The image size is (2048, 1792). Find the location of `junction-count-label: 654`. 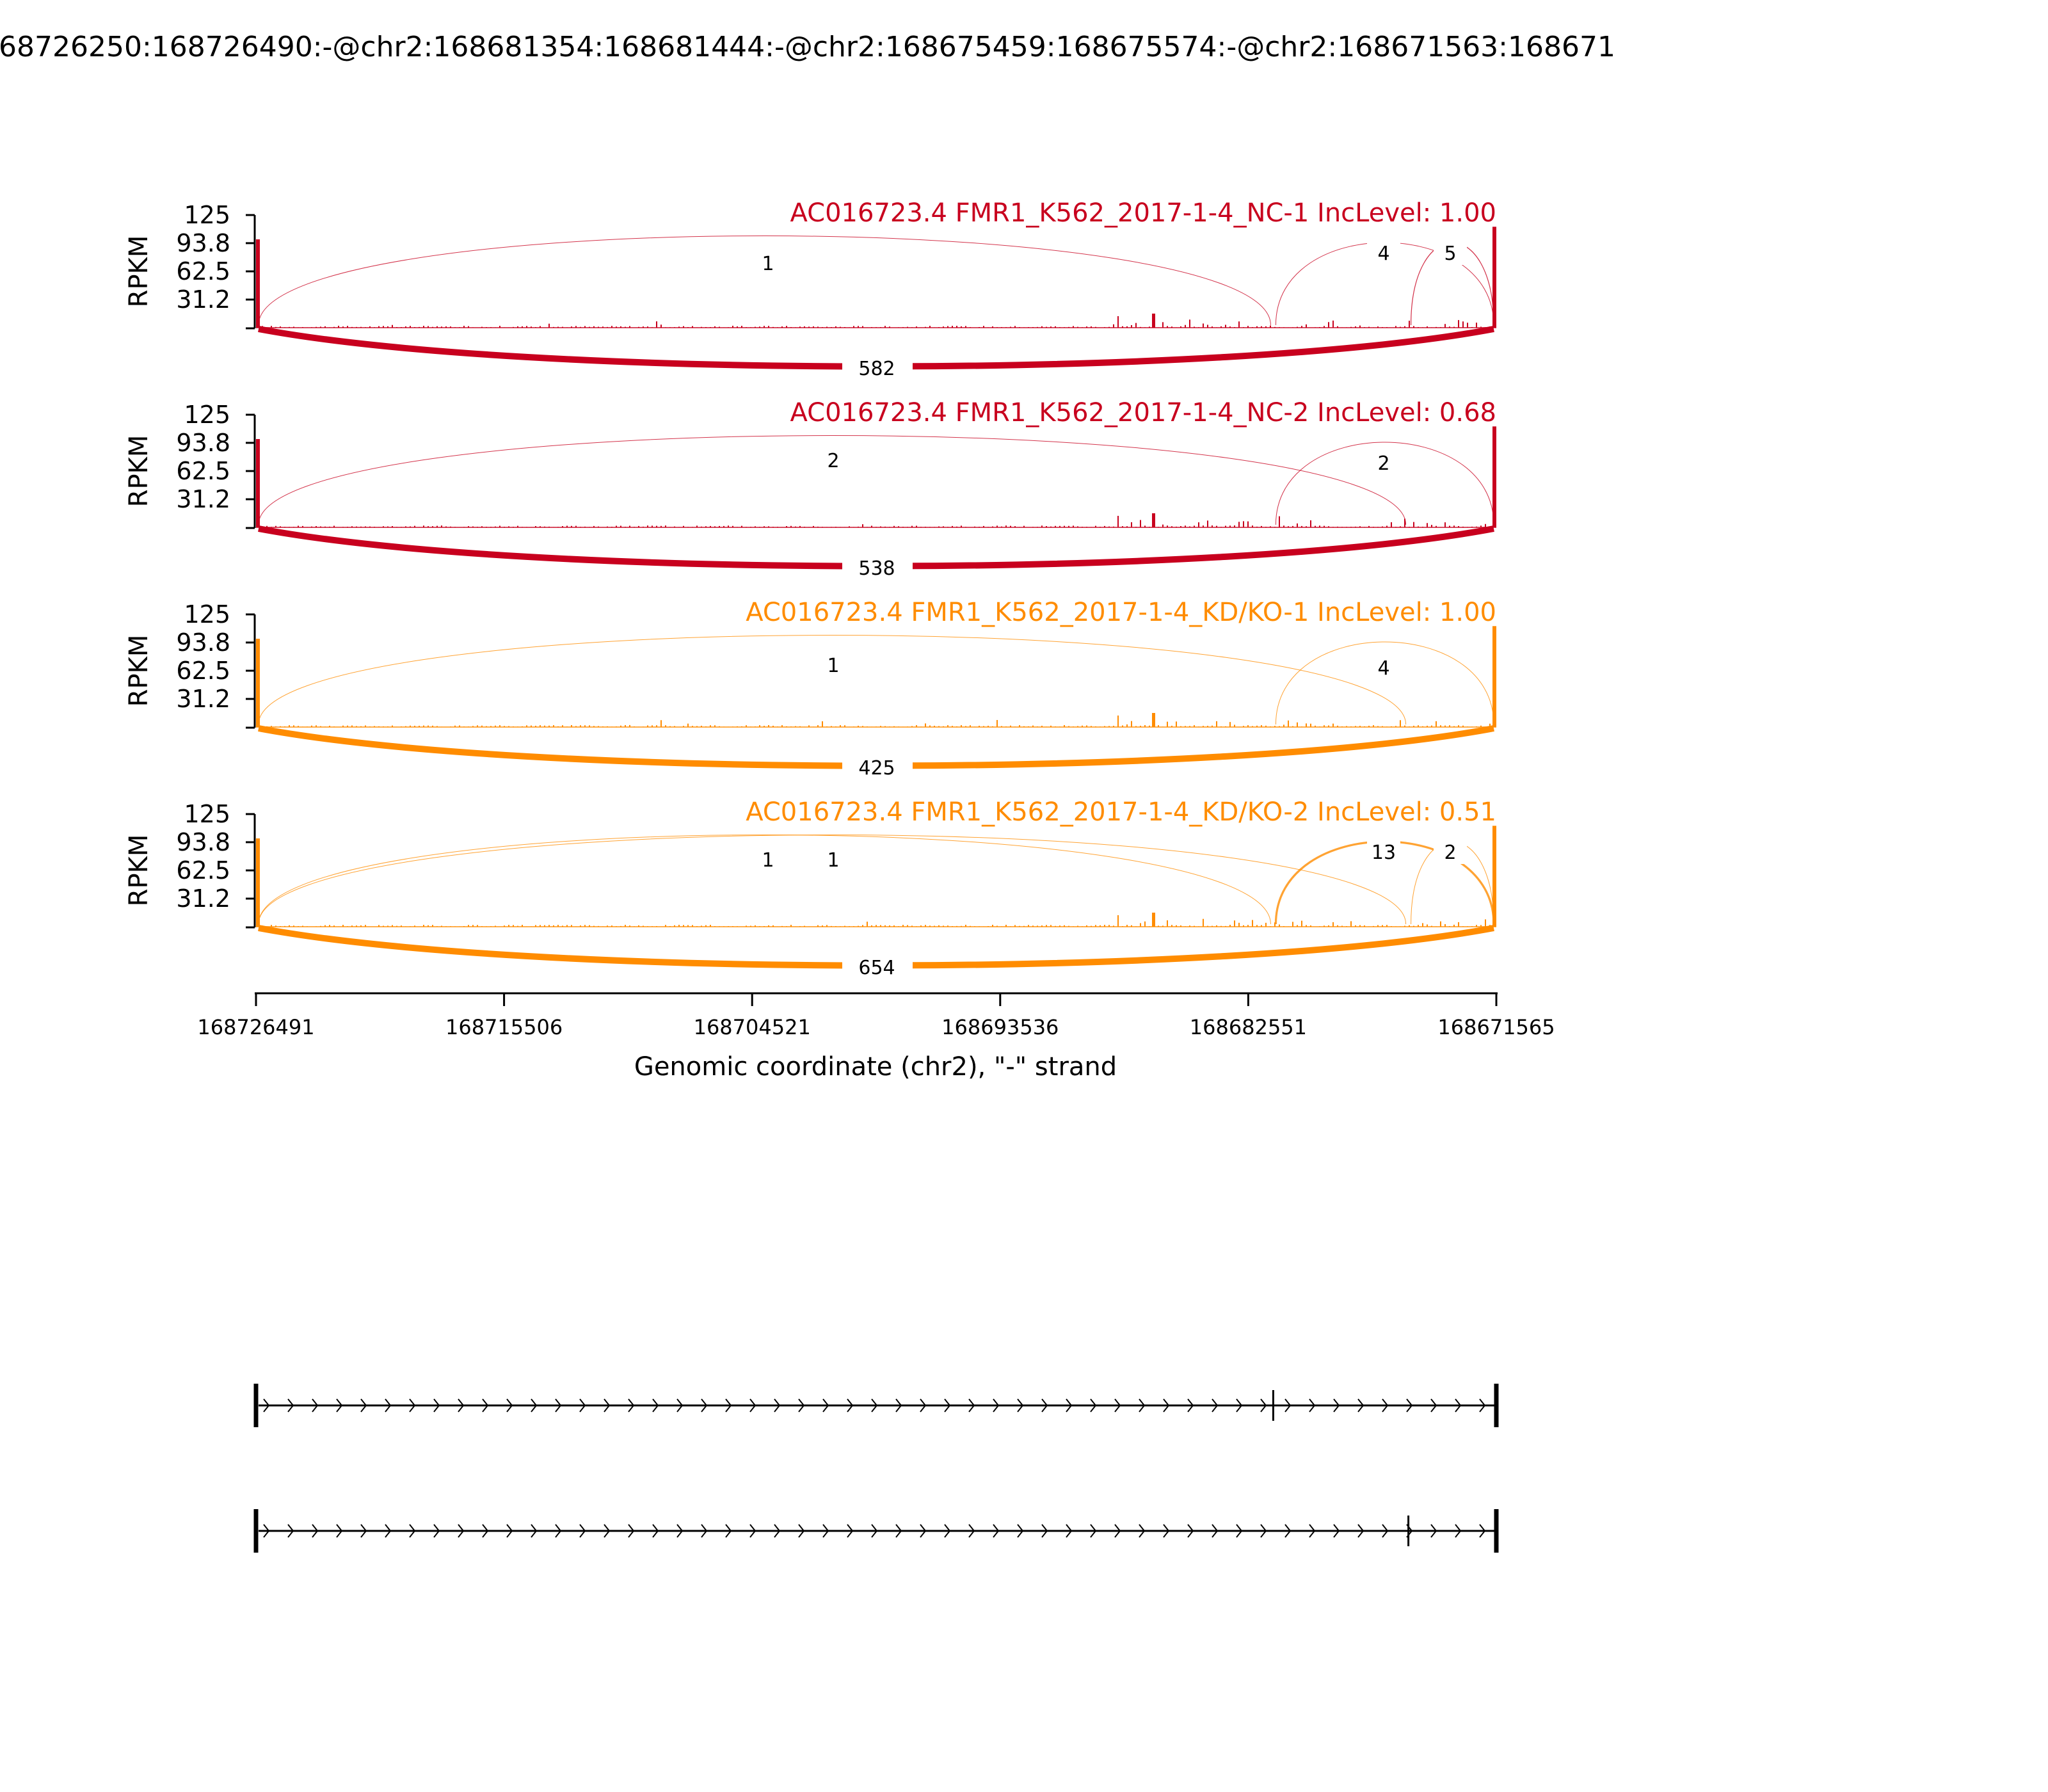

junction-count-label: 654 is located at coordinates (876, 968).